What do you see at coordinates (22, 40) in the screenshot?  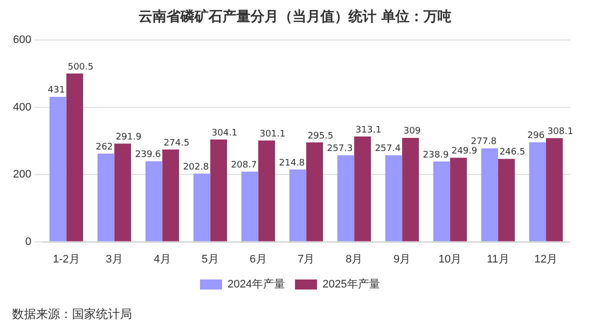 I see `y-tick-label: 600` at bounding box center [22, 40].